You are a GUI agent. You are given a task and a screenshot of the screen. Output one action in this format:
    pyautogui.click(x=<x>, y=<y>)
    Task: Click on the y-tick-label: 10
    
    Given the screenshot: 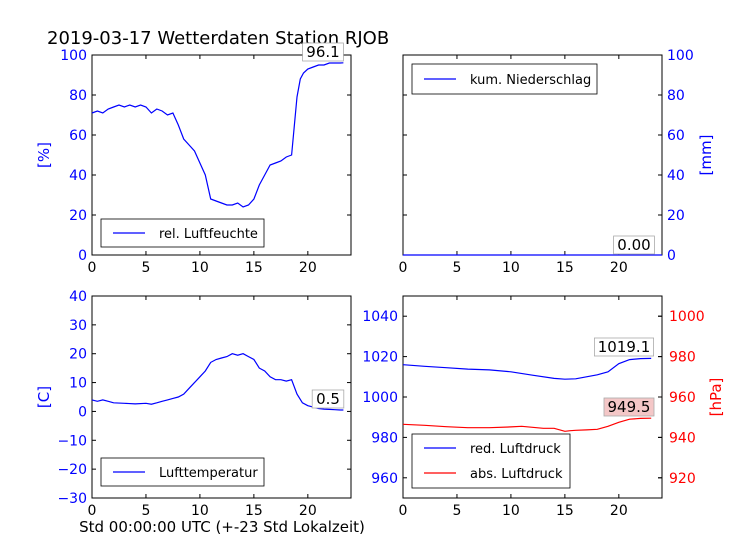 What is the action you would take?
    pyautogui.click(x=78, y=384)
    